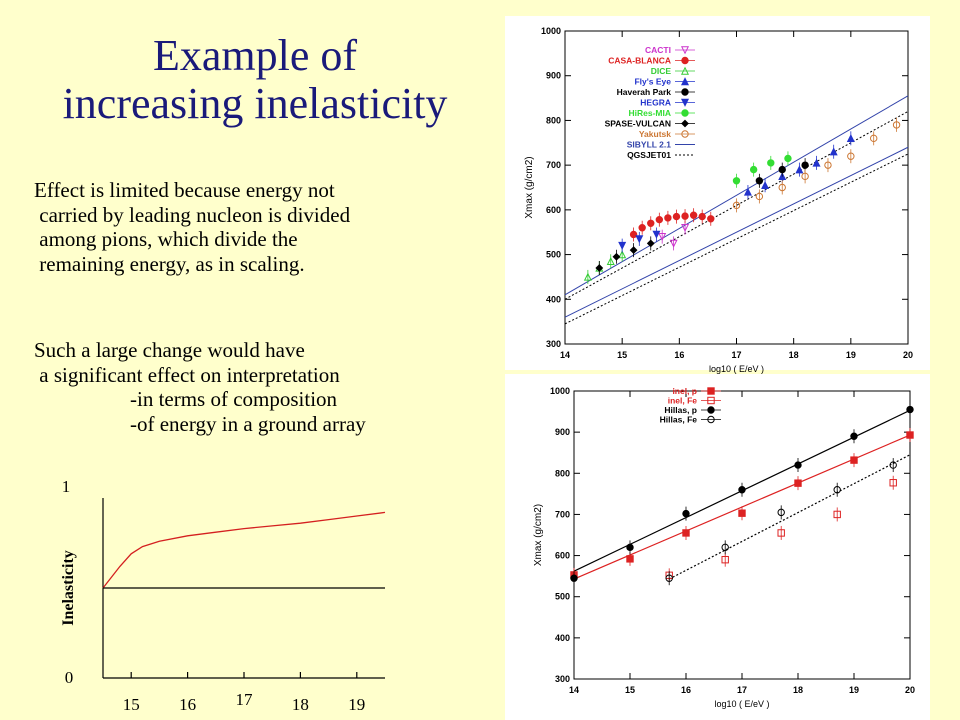 The width and height of the screenshot is (960, 720). What do you see at coordinates (187, 374) in the screenshot?
I see `para2-line-2: a significant effect on interpretation` at bounding box center [187, 374].